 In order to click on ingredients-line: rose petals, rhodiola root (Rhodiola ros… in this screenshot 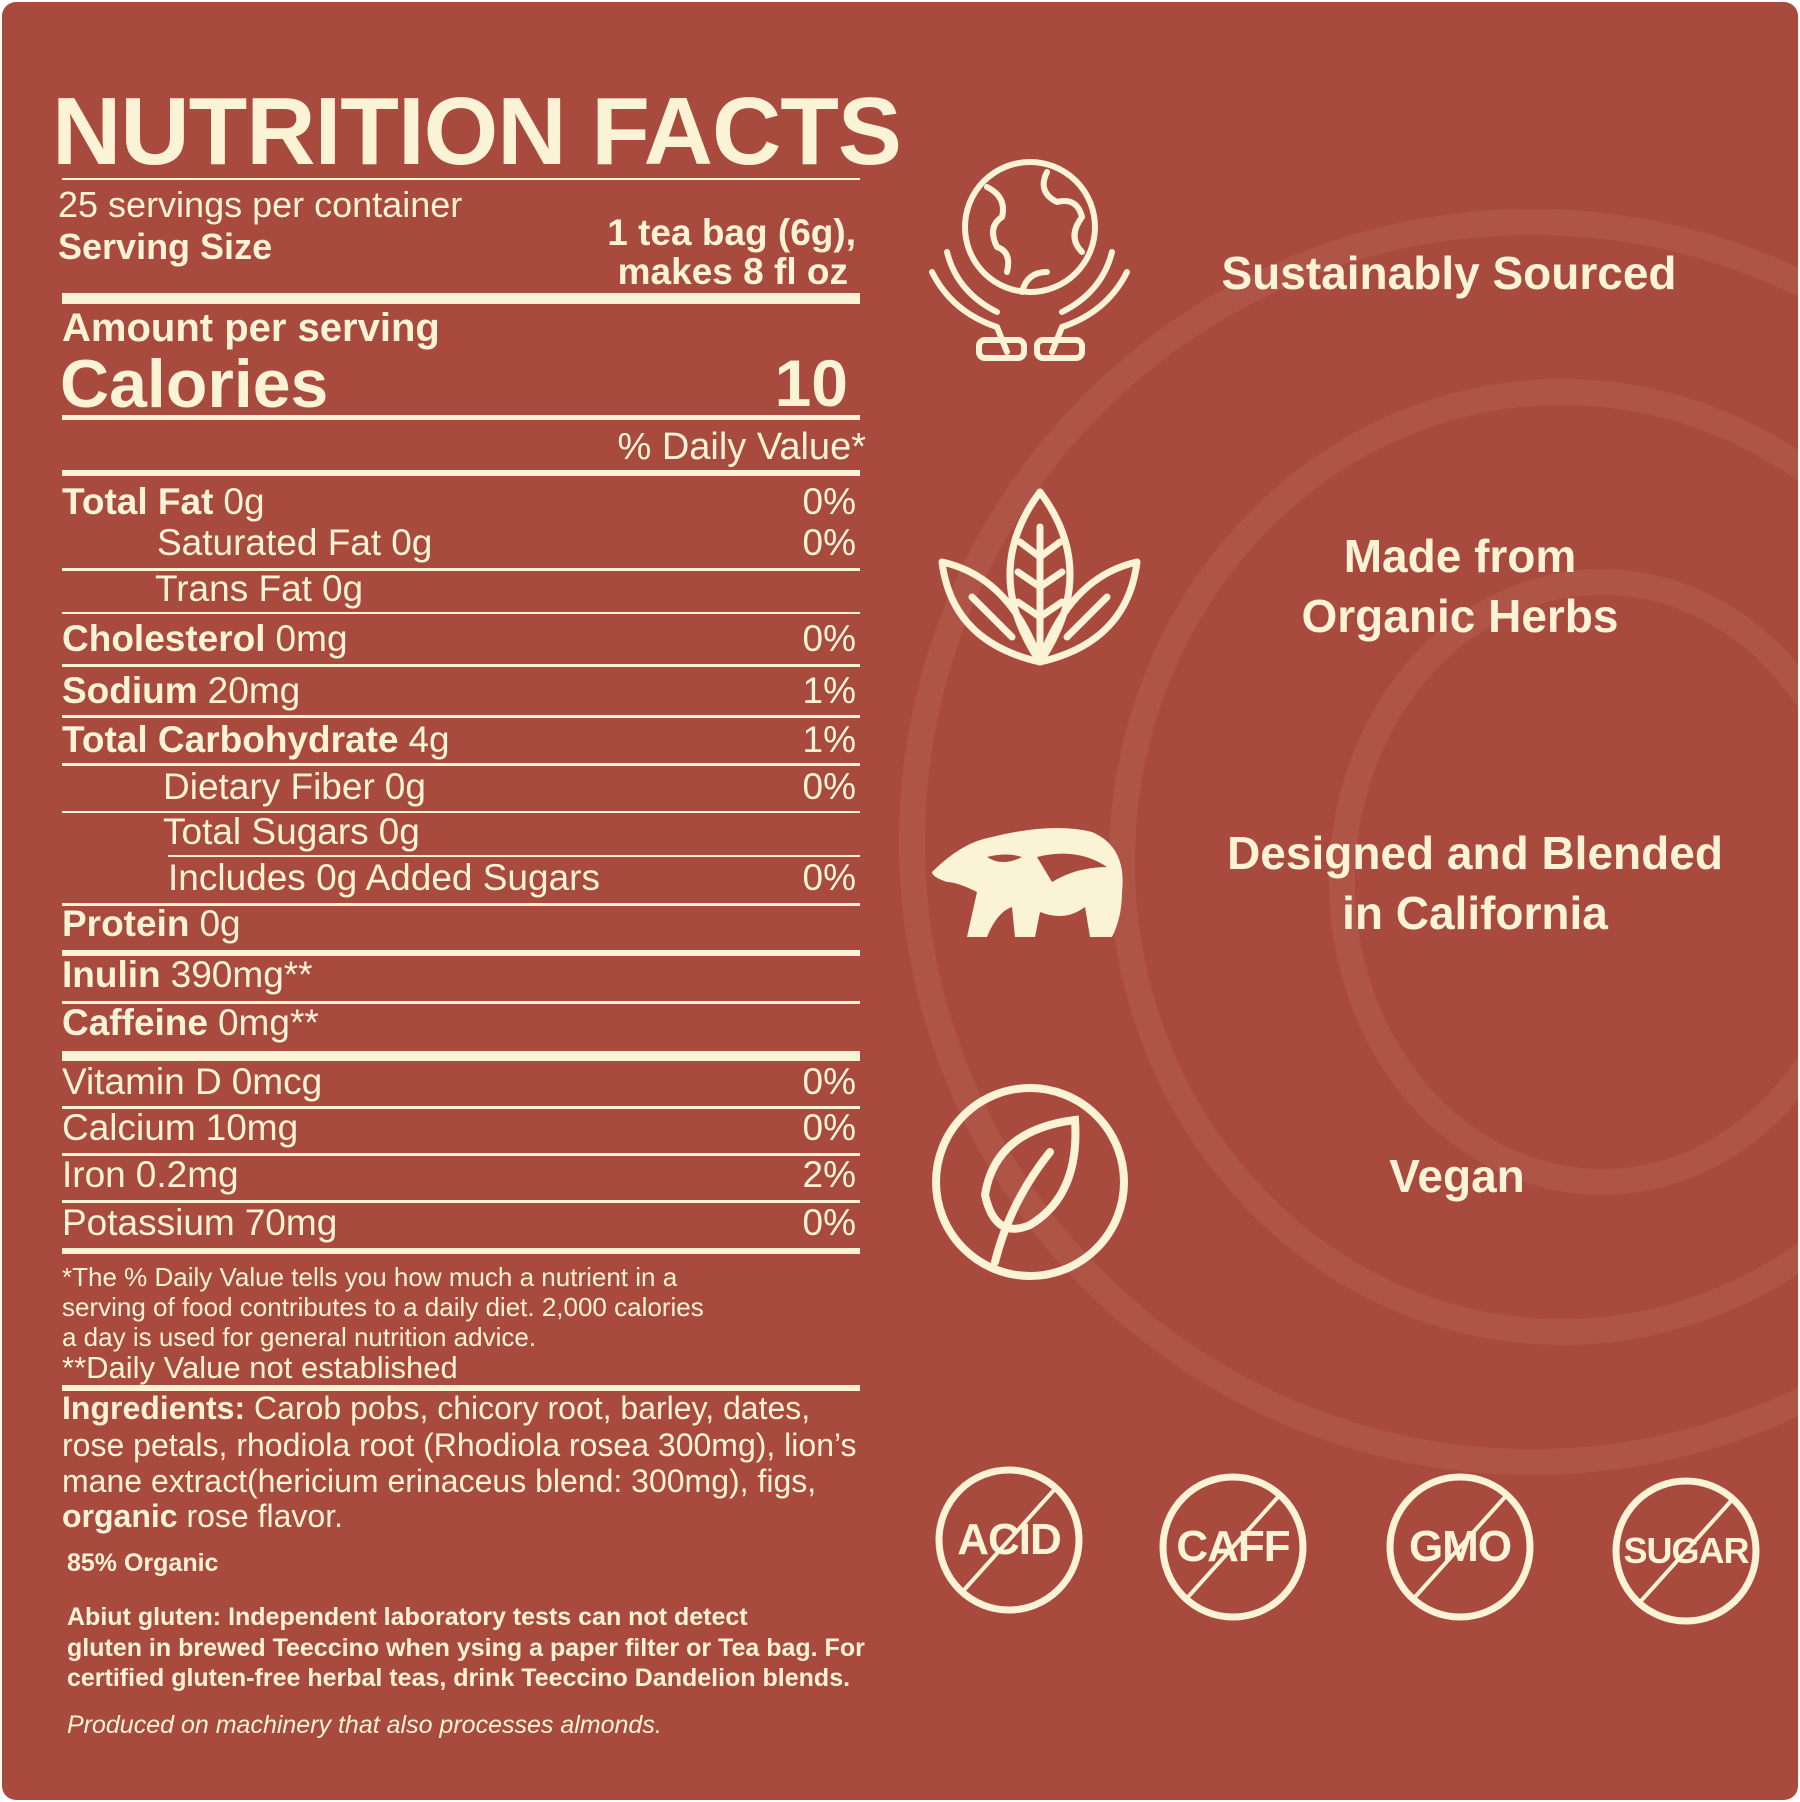, I will do `click(459, 1445)`.